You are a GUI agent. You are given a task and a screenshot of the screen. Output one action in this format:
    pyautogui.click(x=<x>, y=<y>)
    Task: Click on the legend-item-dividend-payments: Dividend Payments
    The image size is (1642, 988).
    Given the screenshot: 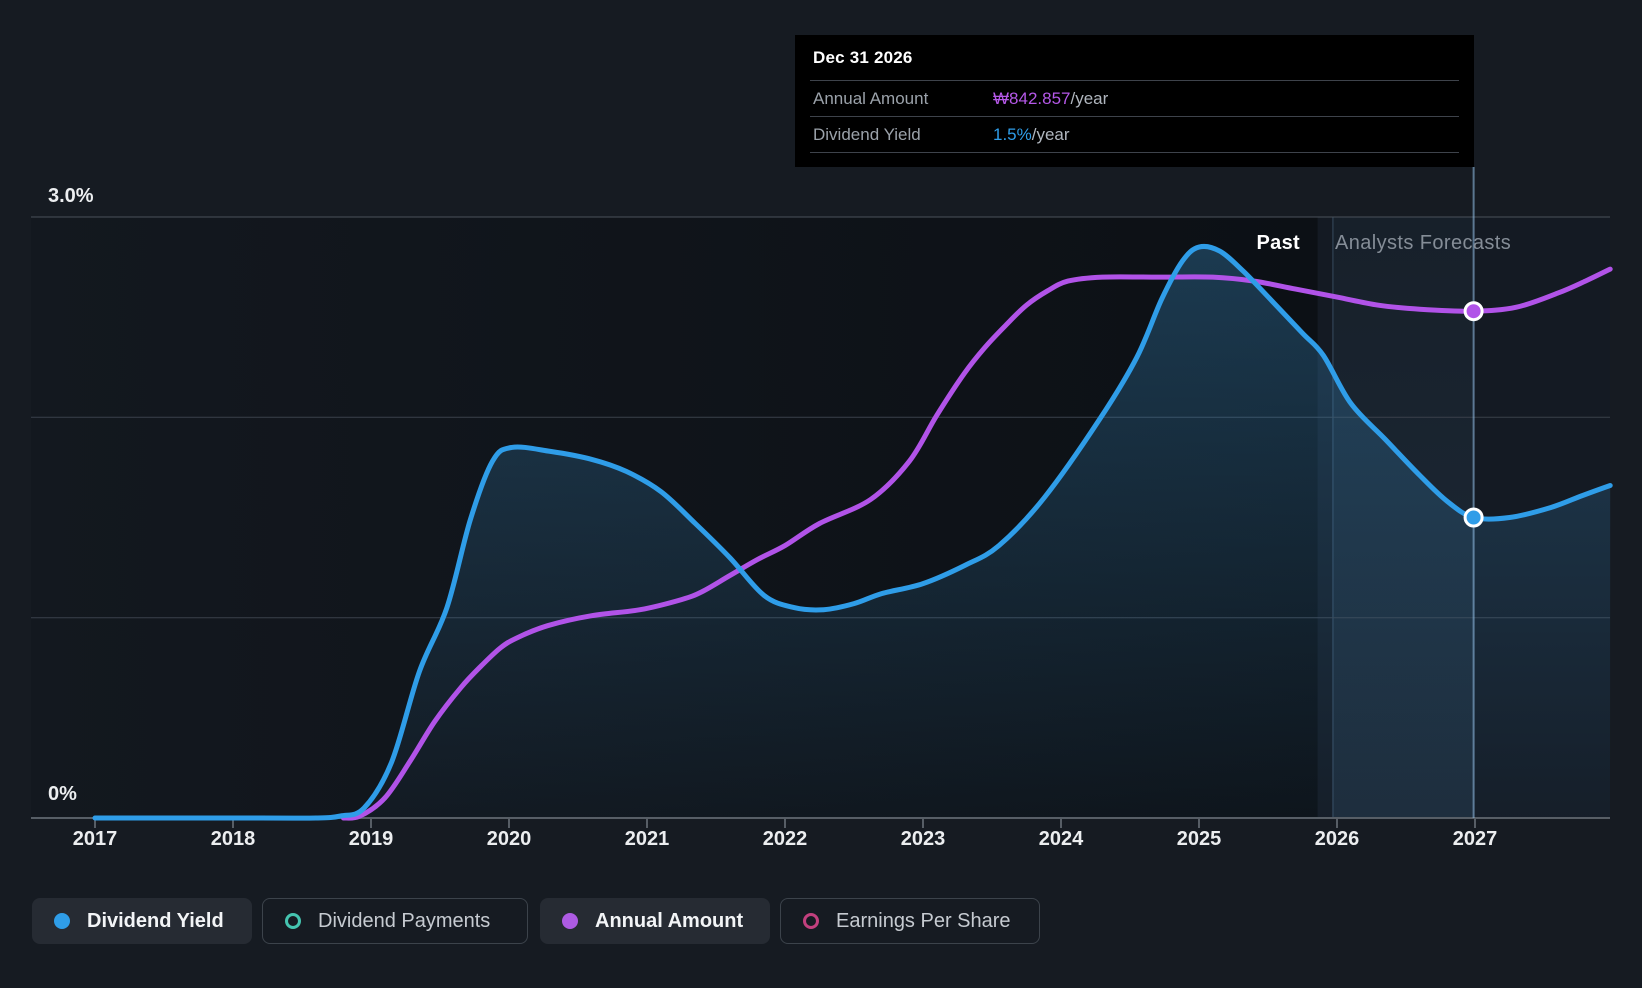 What is the action you would take?
    pyautogui.click(x=395, y=921)
    